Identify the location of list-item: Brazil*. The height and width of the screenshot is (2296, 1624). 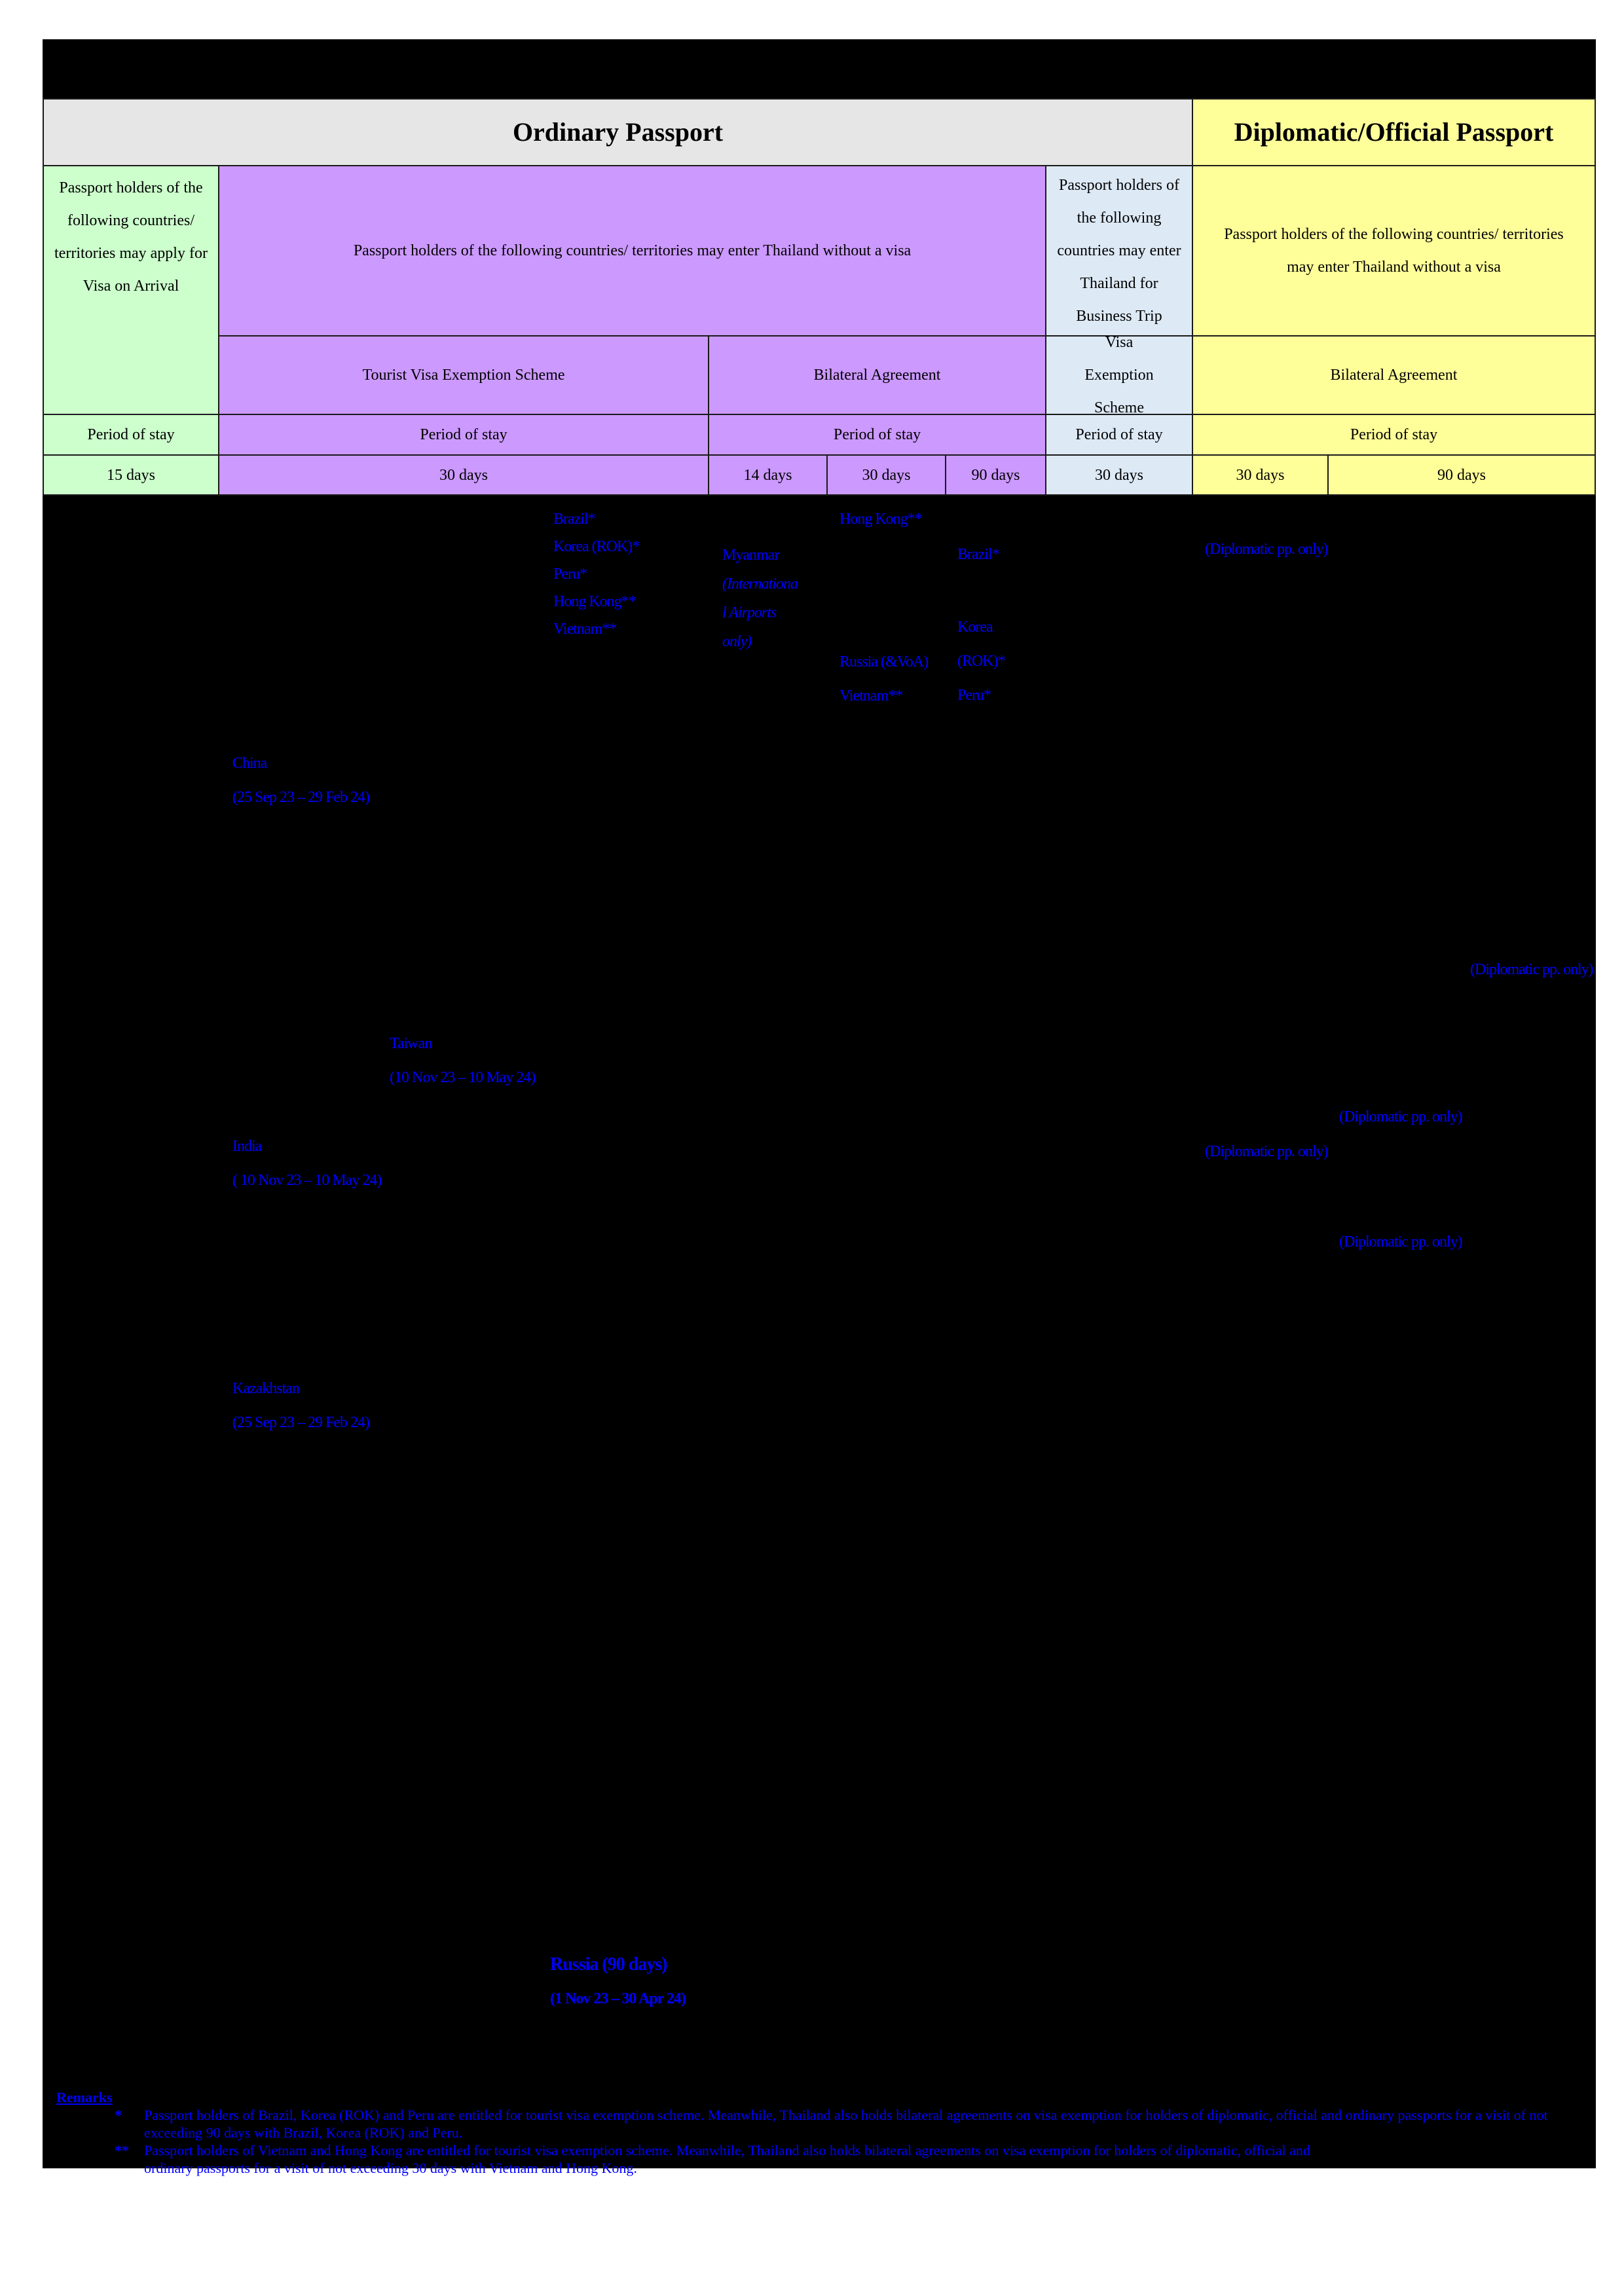
(574, 519).